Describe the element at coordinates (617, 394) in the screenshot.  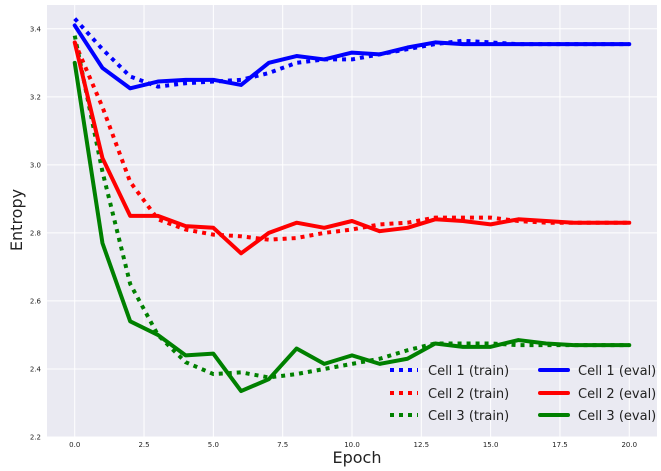
I see `legend-label: Cell 2 (eval)` at that location.